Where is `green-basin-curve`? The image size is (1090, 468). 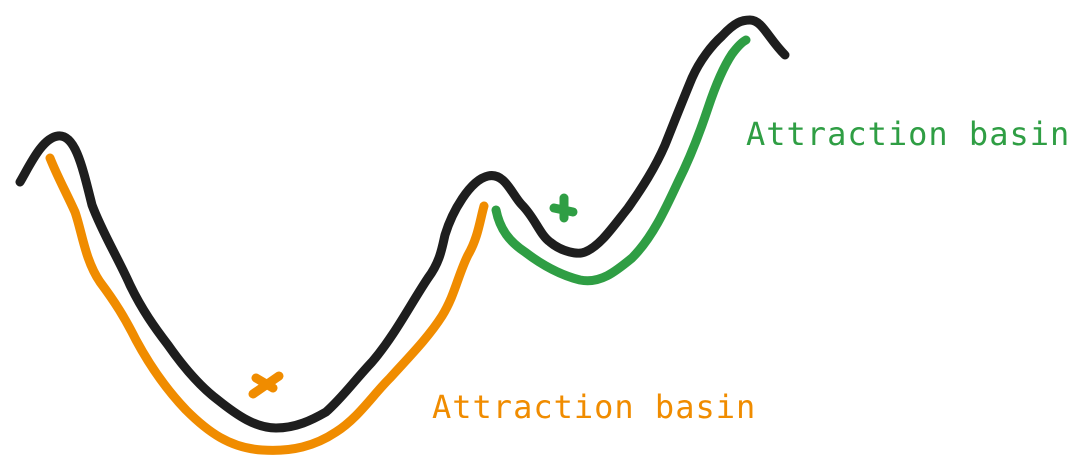 green-basin-curve is located at coordinates (621, 160).